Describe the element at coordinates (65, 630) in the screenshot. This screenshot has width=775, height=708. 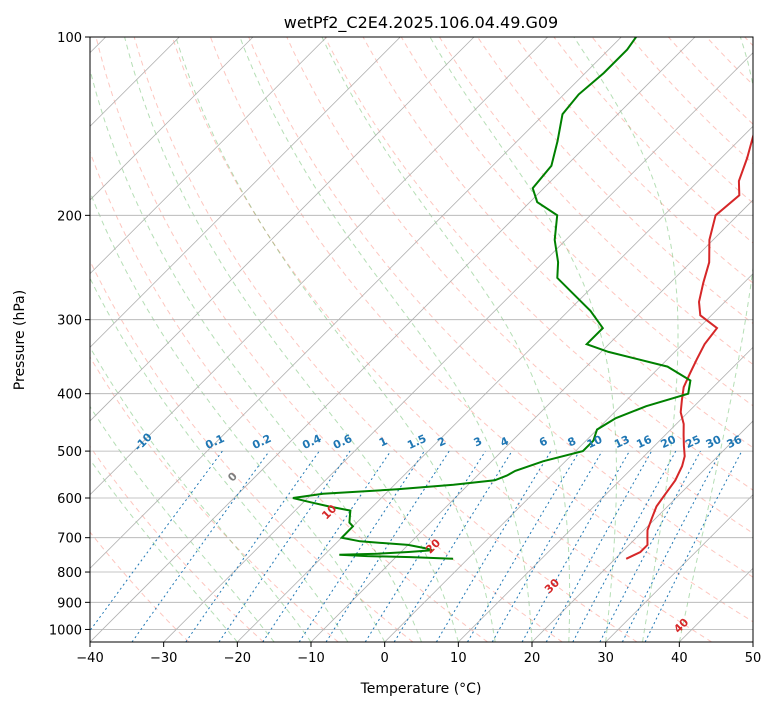
I see `y-tick-label: 1000` at that location.